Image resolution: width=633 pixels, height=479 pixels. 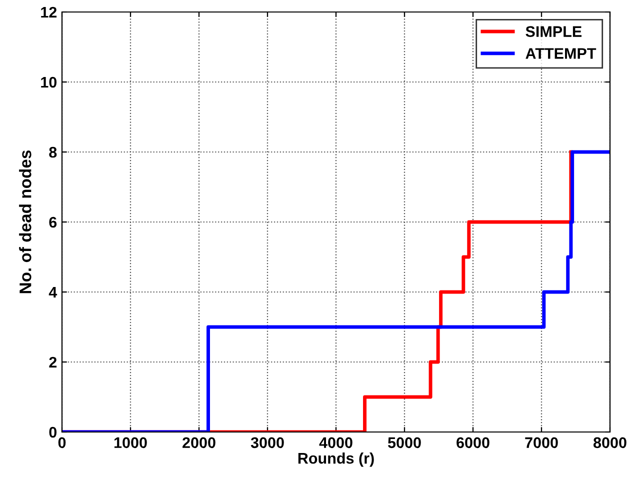 What do you see at coordinates (199, 442) in the screenshot?
I see `x-tick-label: 2000` at bounding box center [199, 442].